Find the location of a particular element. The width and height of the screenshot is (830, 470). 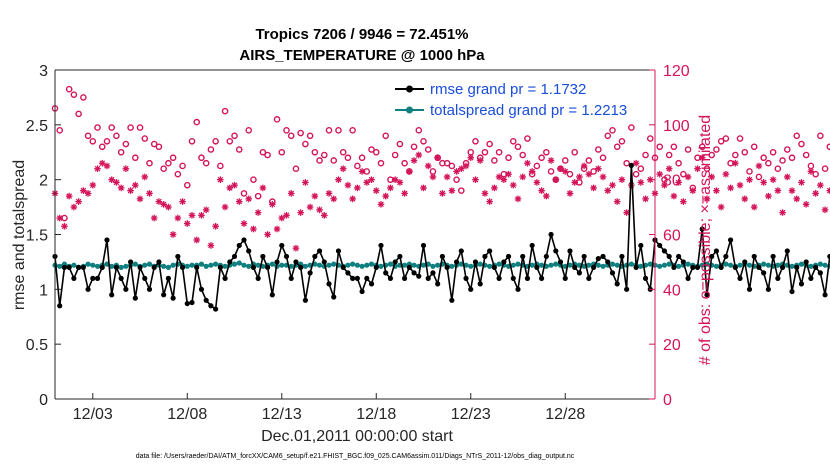

x-tick-label: 12/18 is located at coordinates (376, 414).